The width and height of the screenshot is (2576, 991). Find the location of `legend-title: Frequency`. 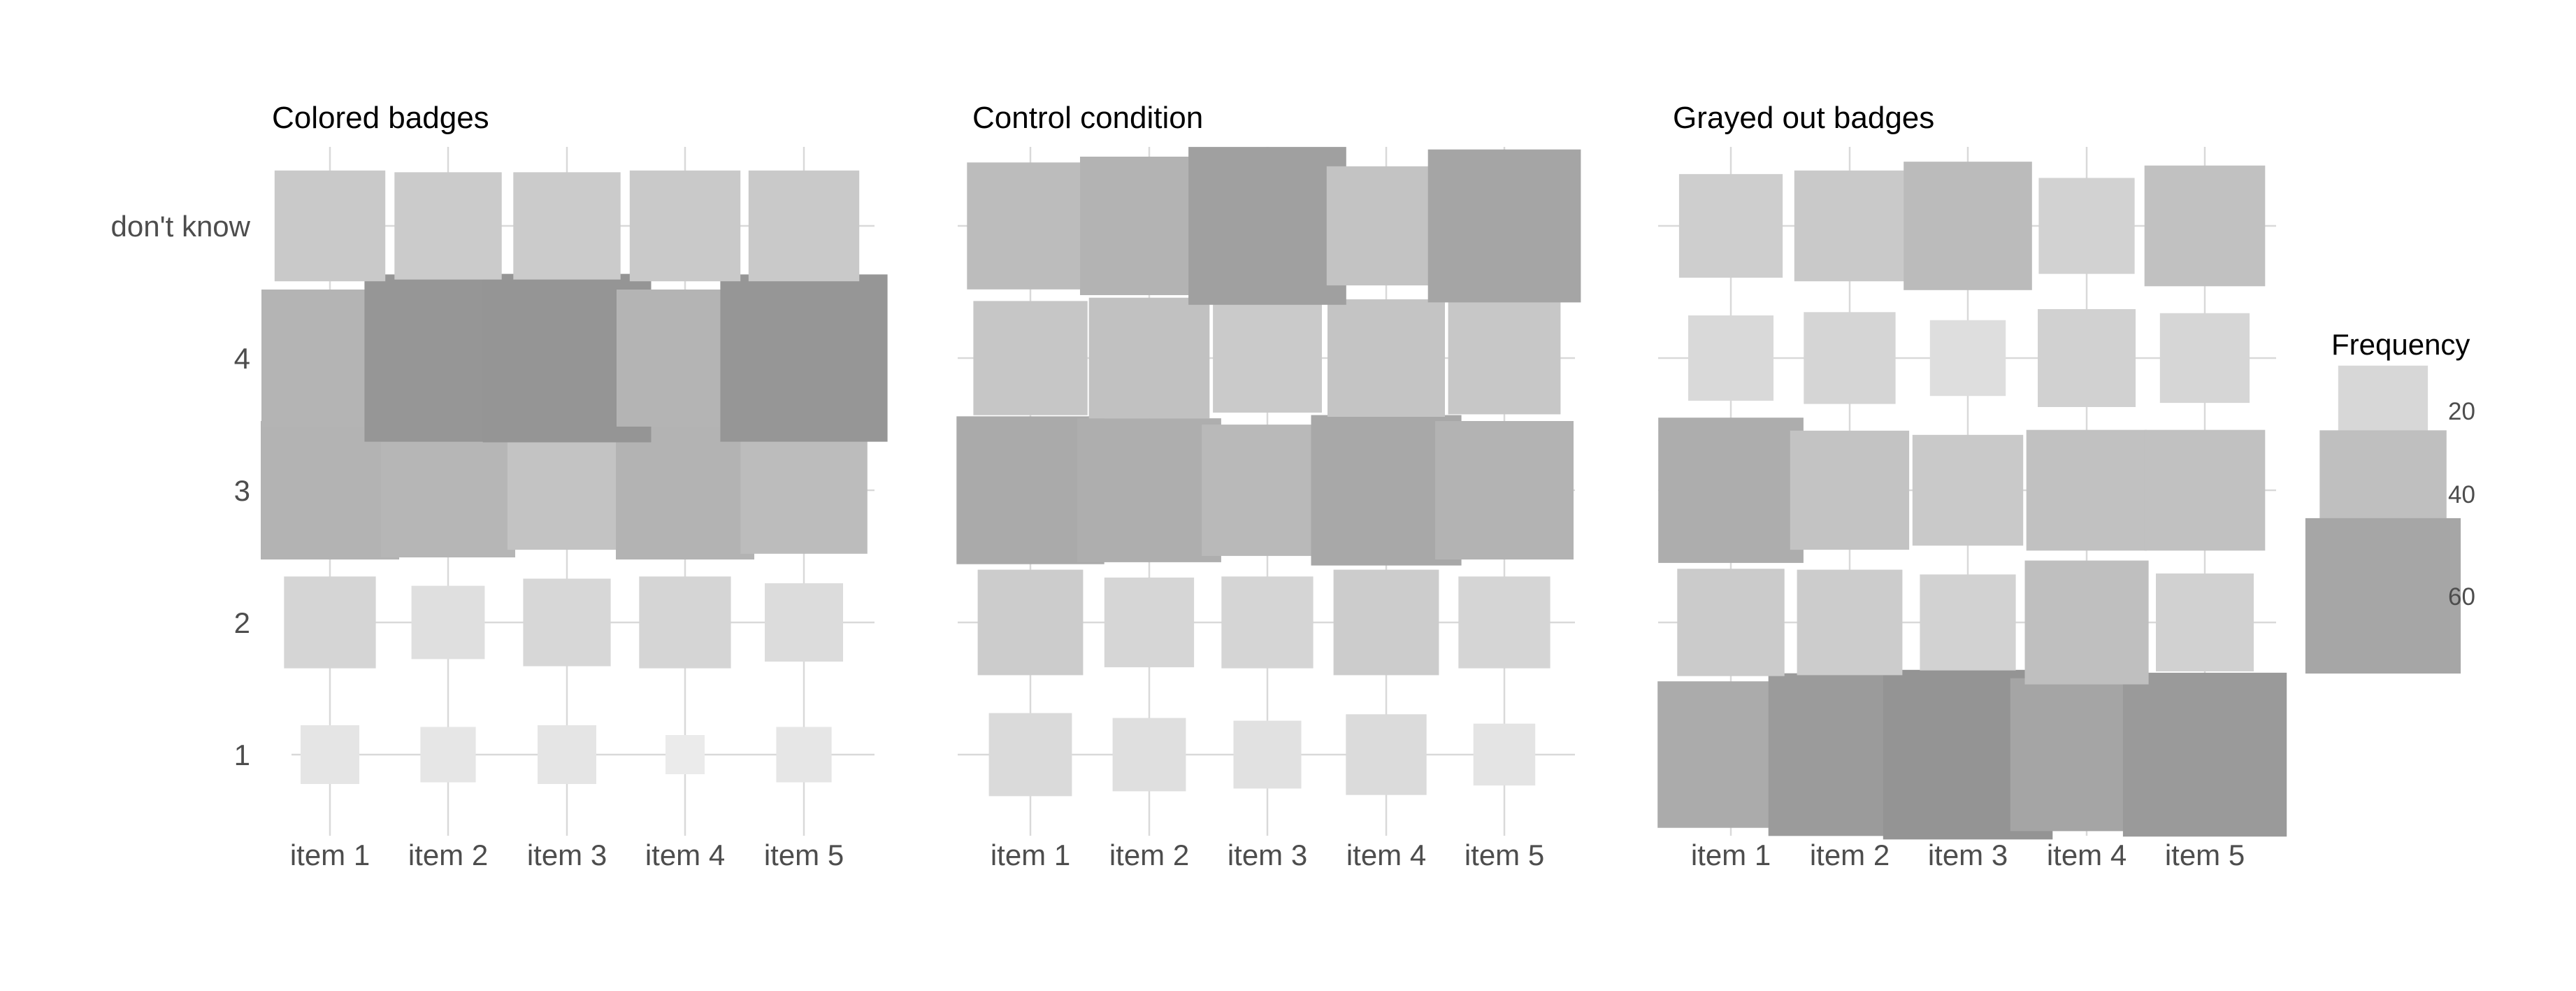

legend-title: Frequency is located at coordinates (2400, 344).